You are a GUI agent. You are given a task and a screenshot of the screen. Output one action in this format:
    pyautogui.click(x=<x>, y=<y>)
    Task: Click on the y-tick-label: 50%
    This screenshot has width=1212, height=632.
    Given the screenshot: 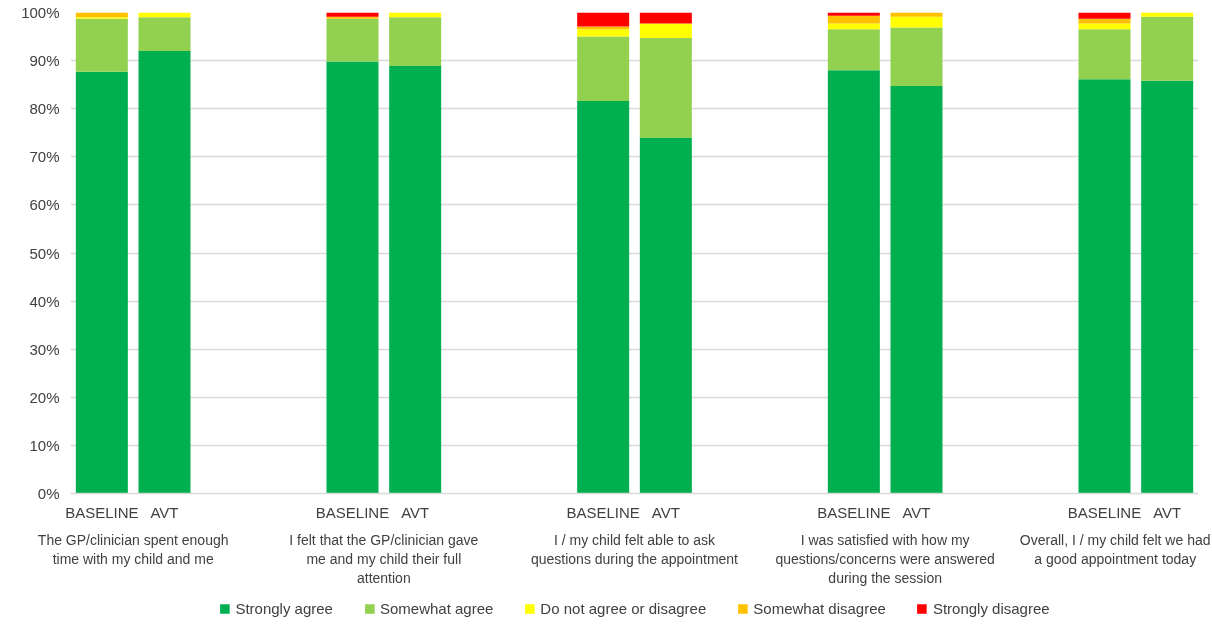 What is the action you would take?
    pyautogui.click(x=44, y=253)
    